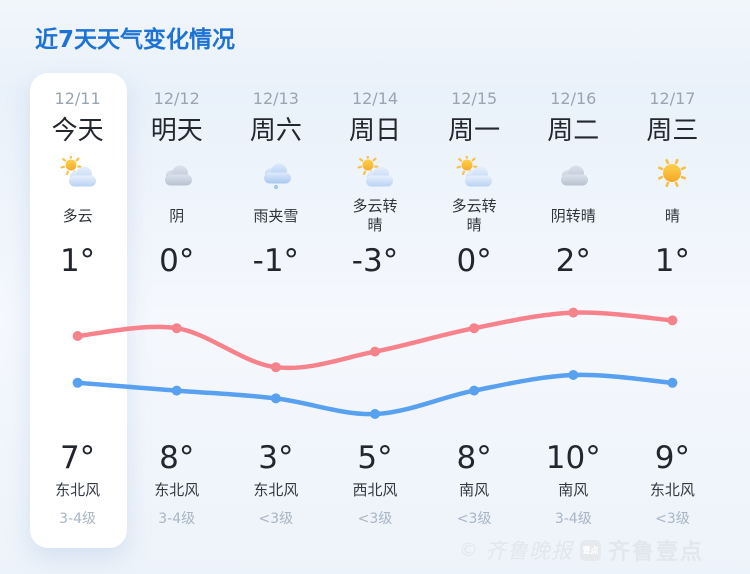  I want to click on day-column: 12/11 今天 多云 1° 7° 东北风 3-4级, so click(77, 301).